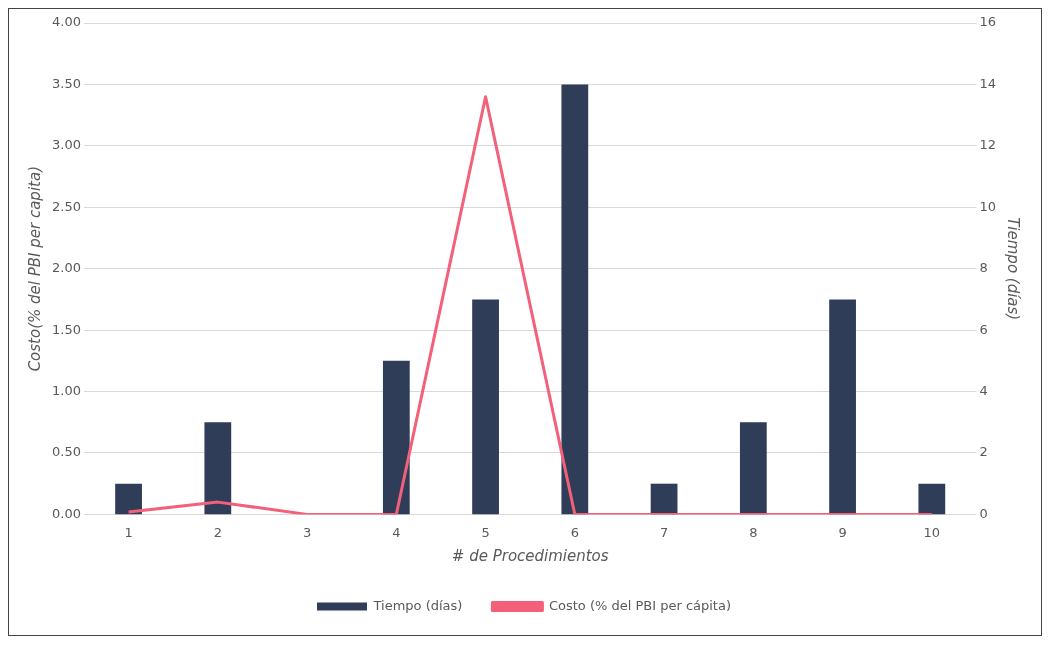 This screenshot has height=648, width=1054. Describe the element at coordinates (753, 532) in the screenshot. I see `x-tick-label: 8` at that location.